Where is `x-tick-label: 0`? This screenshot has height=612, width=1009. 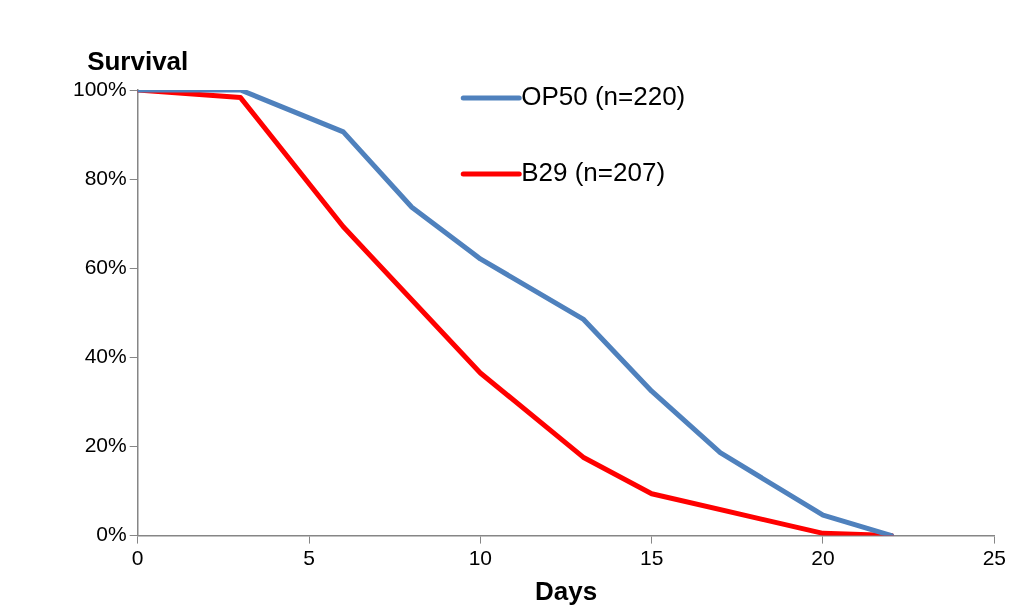
x-tick-label: 0 is located at coordinates (137, 557).